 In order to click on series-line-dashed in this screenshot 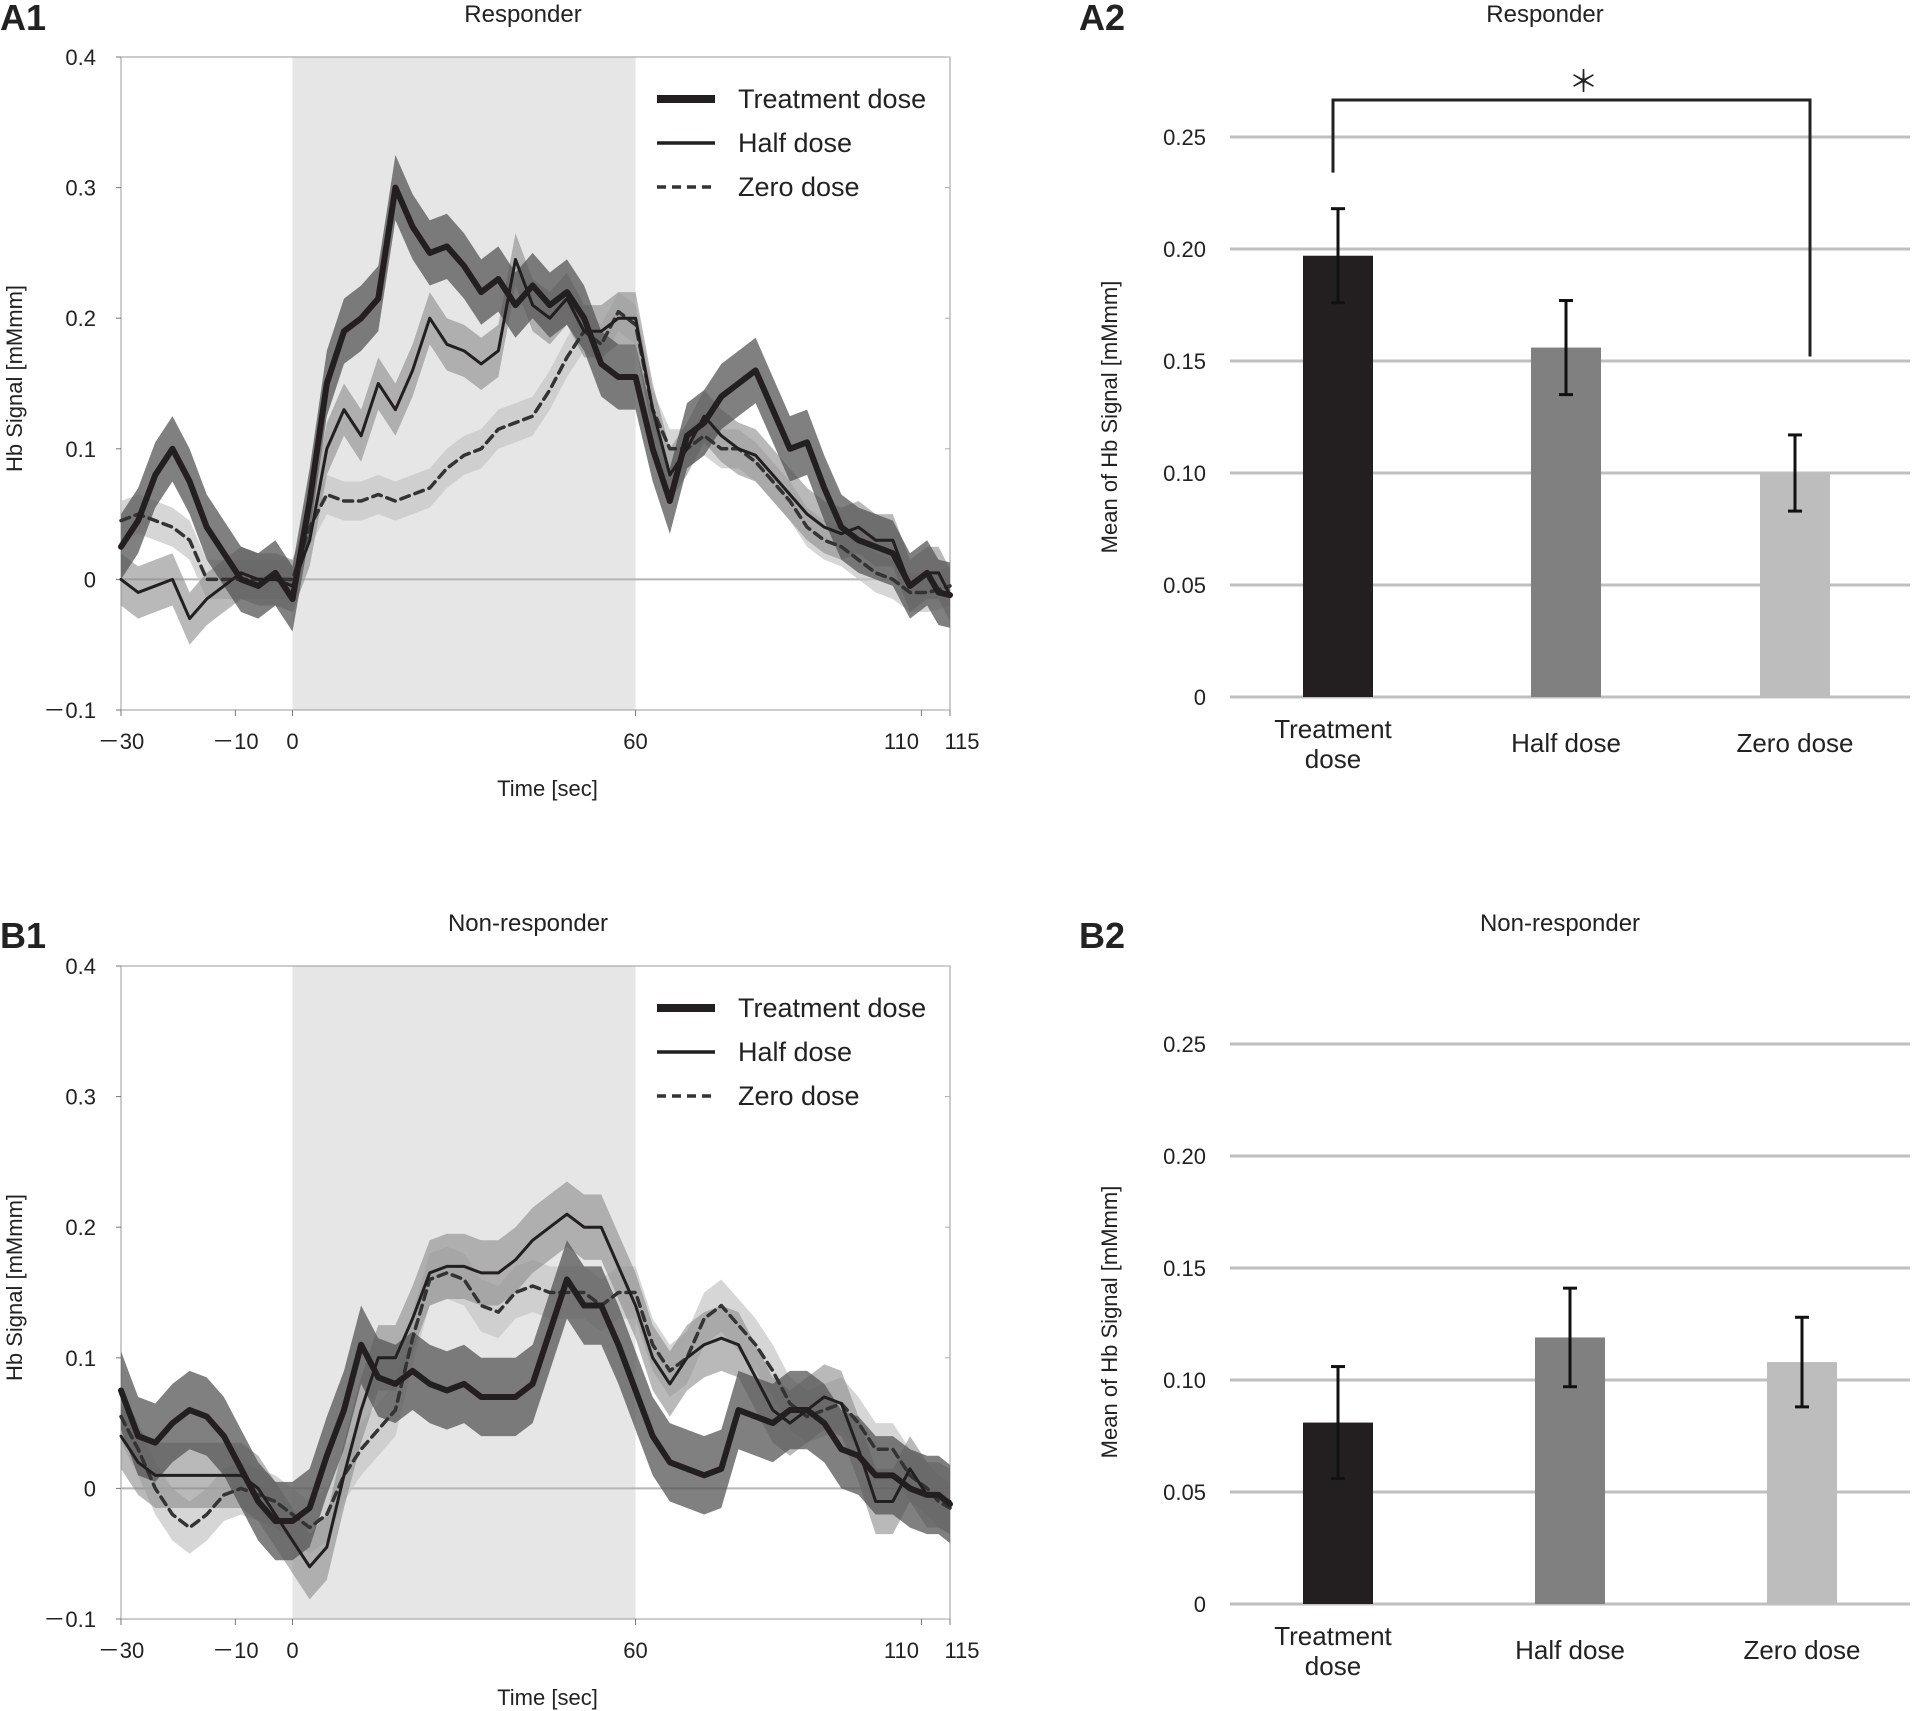, I will do `click(535, 1400)`.